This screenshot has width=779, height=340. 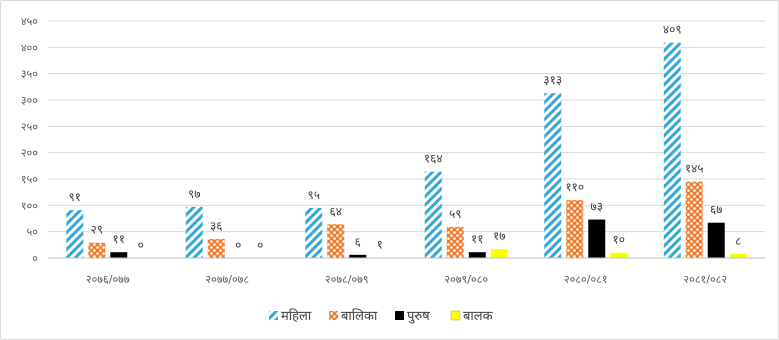 I want to click on y-tick-label: ३००, so click(x=29, y=100).